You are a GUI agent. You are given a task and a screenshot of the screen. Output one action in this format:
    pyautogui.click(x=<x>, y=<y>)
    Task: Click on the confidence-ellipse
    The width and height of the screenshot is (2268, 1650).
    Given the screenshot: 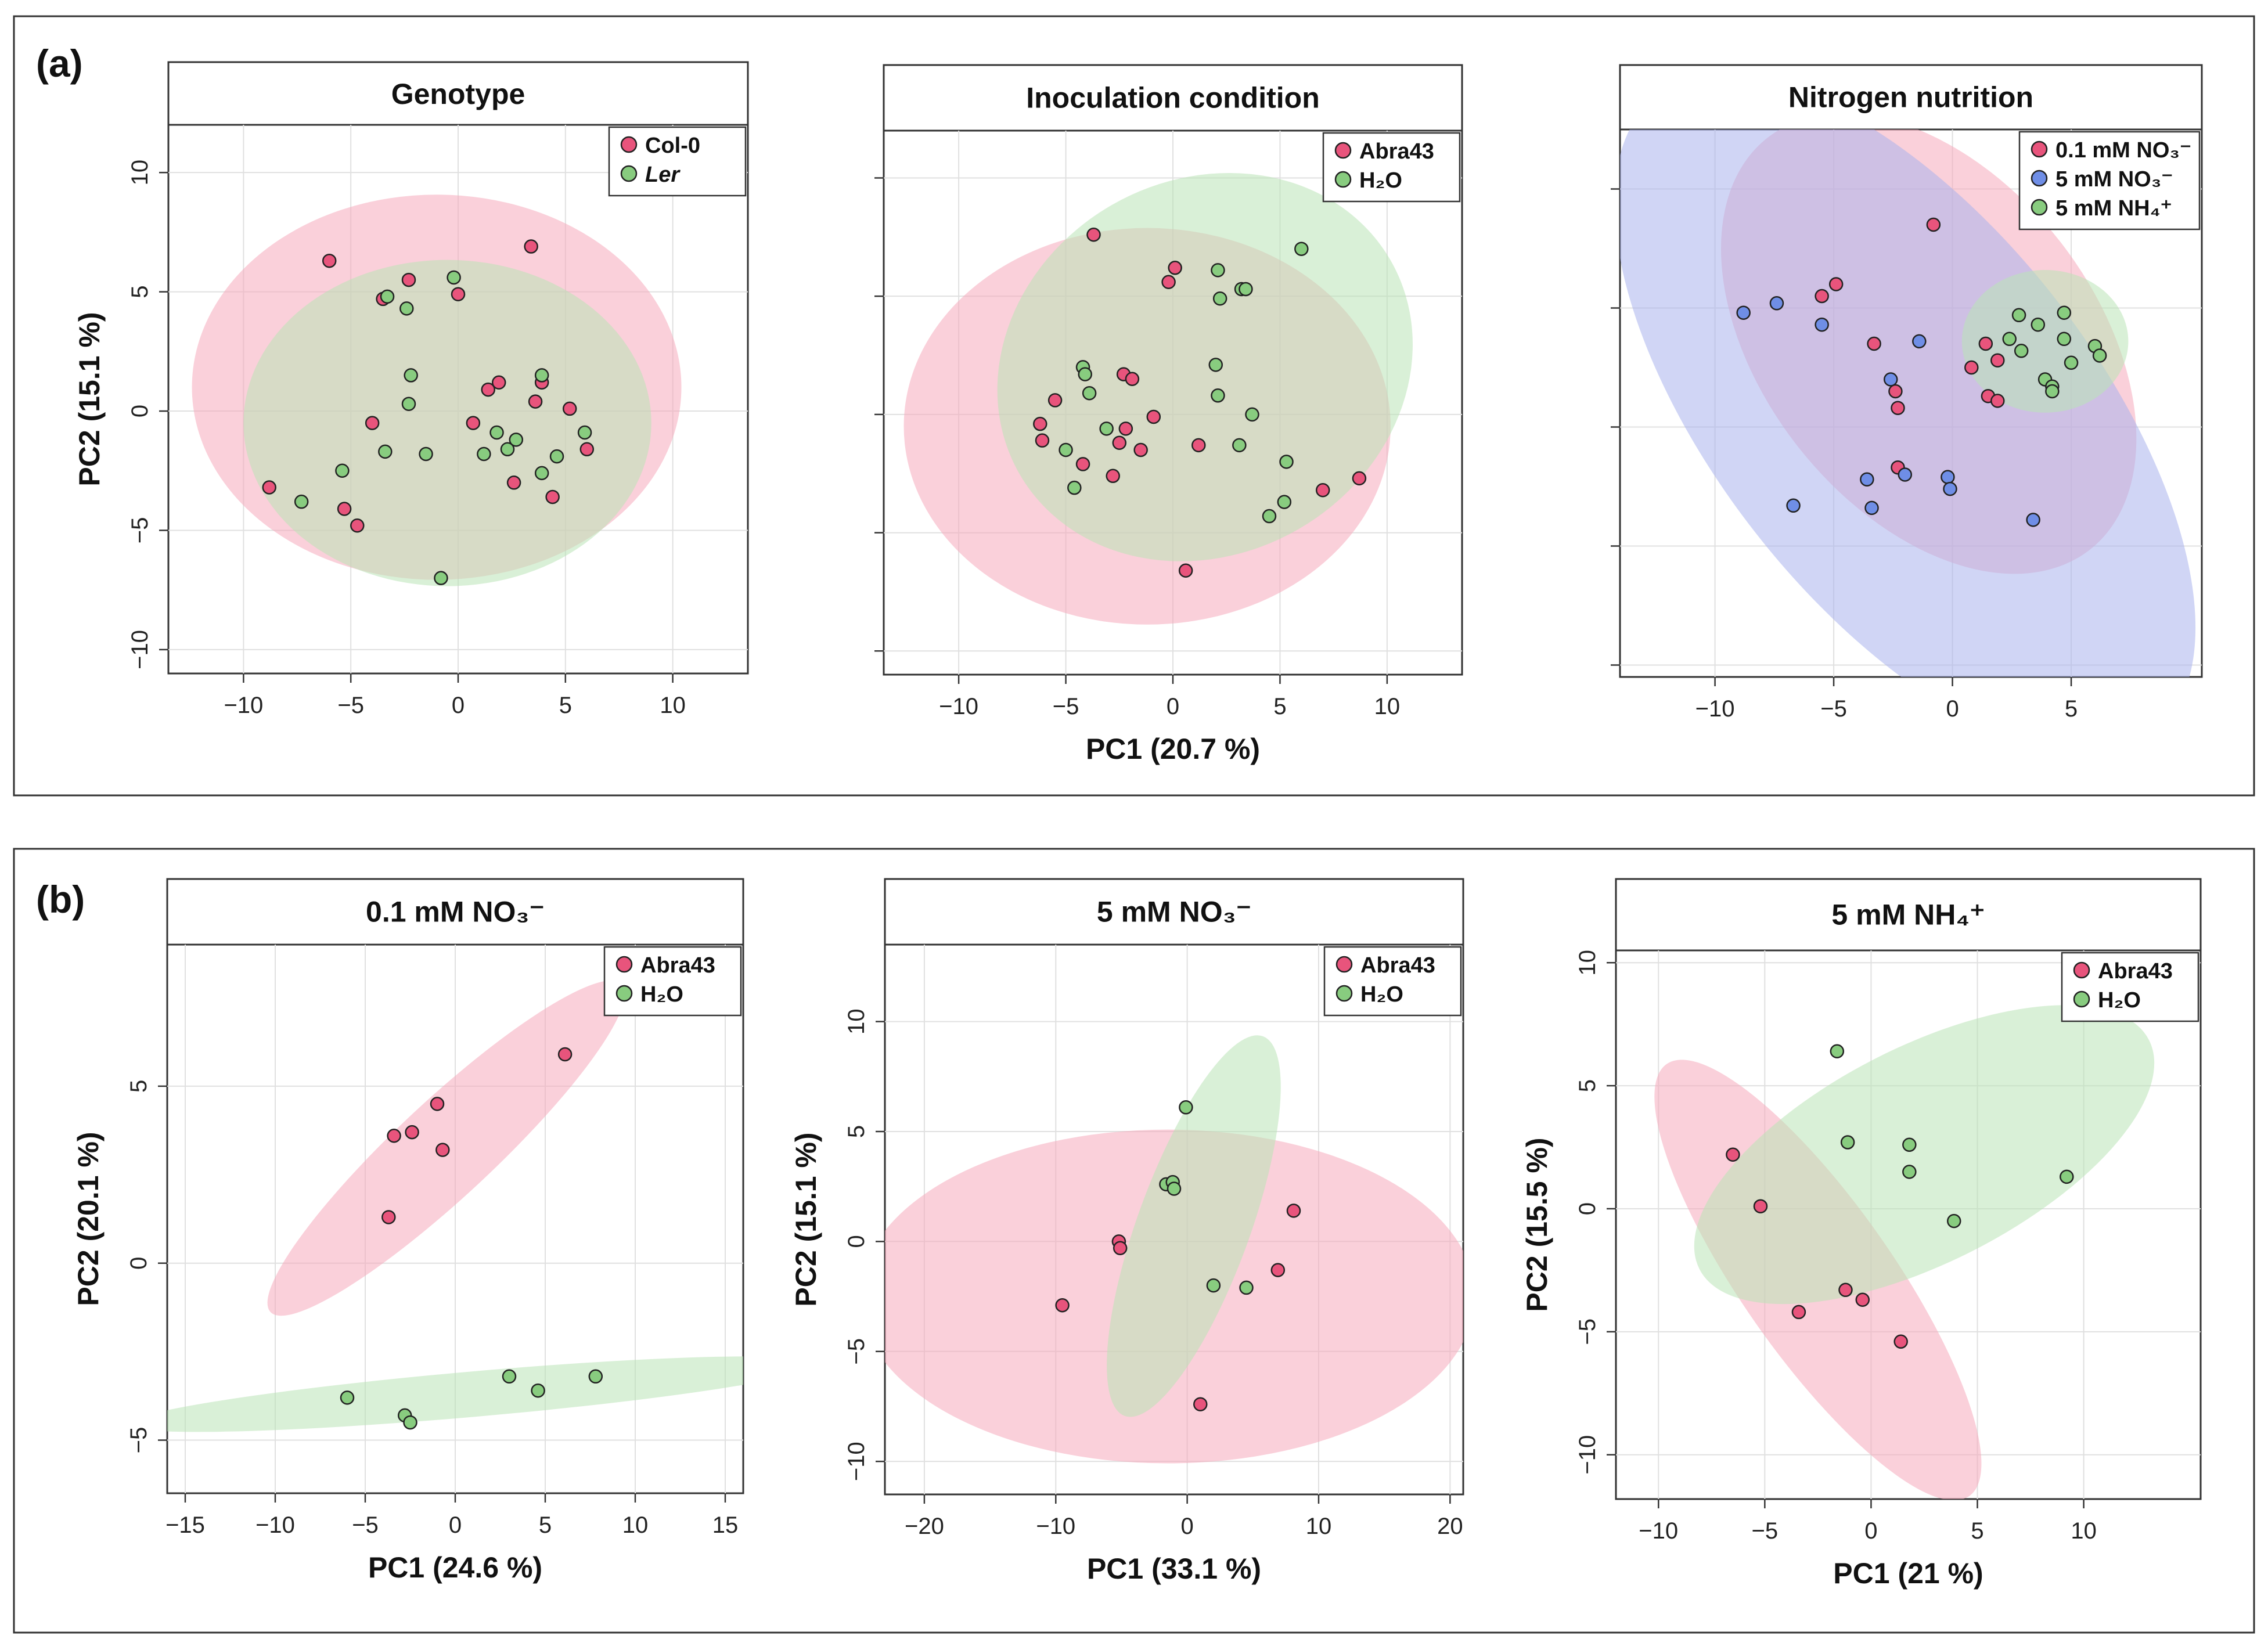 What is the action you would take?
    pyautogui.click(x=455, y=1394)
    